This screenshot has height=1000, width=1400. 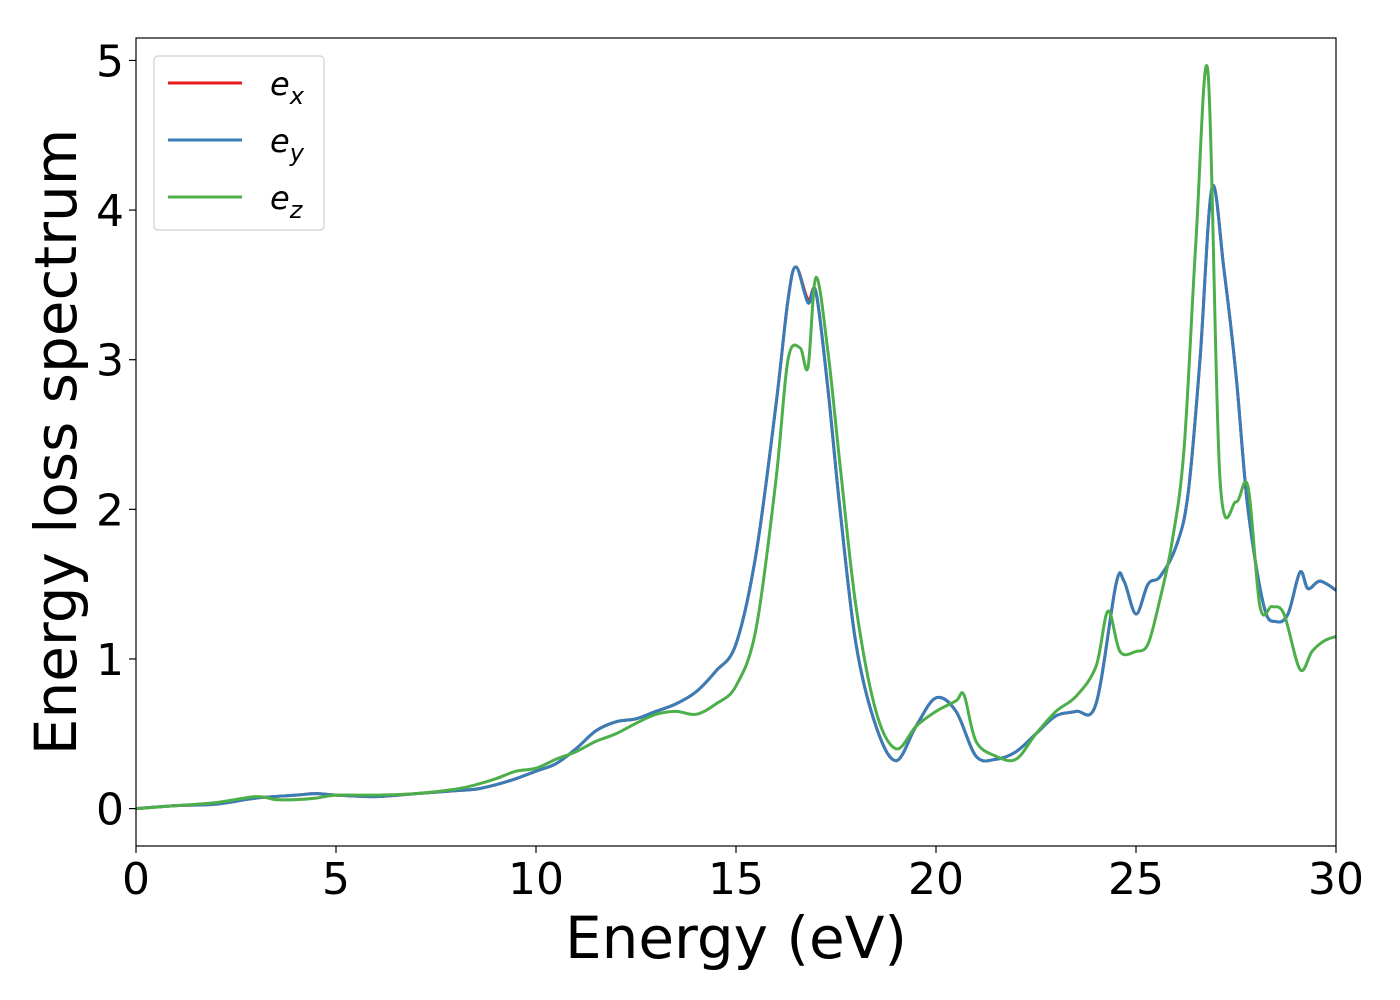 I want to click on x-tick-label: 10, so click(x=536, y=879).